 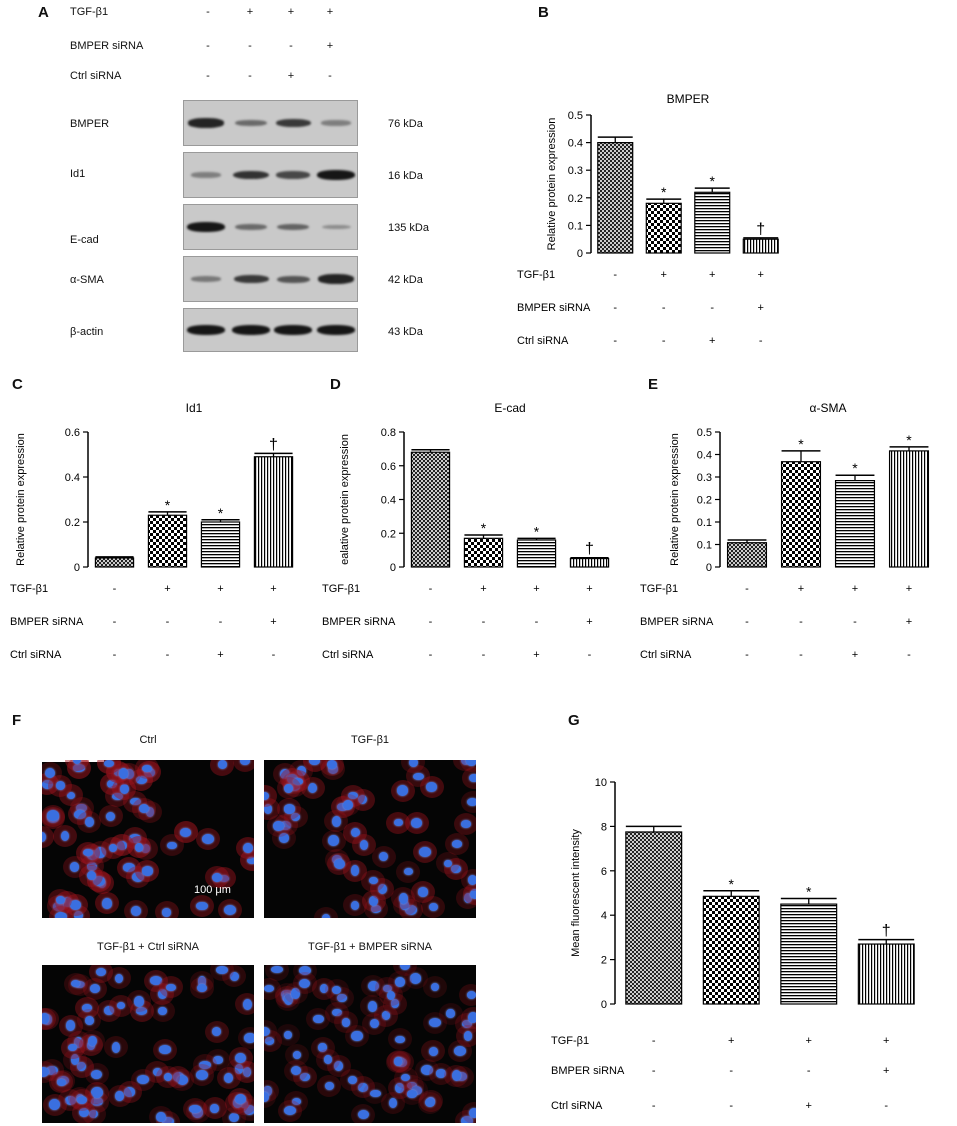 I want to click on panel-letter-f: F, so click(x=17, y=720).